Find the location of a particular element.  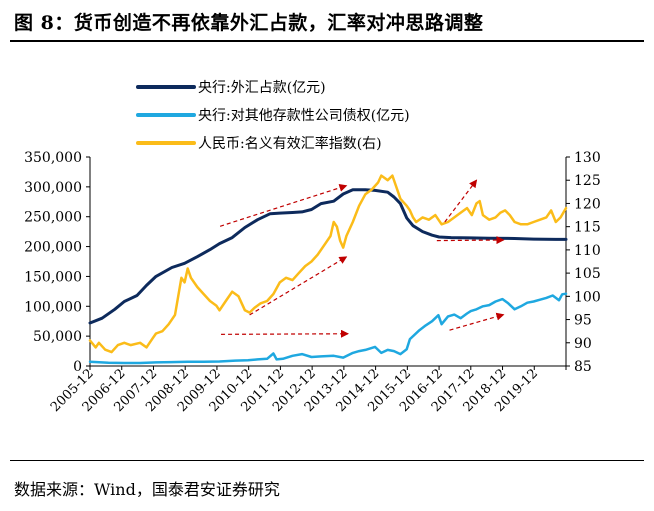

y-left-tick-label: 250,000 is located at coordinates (53, 218).